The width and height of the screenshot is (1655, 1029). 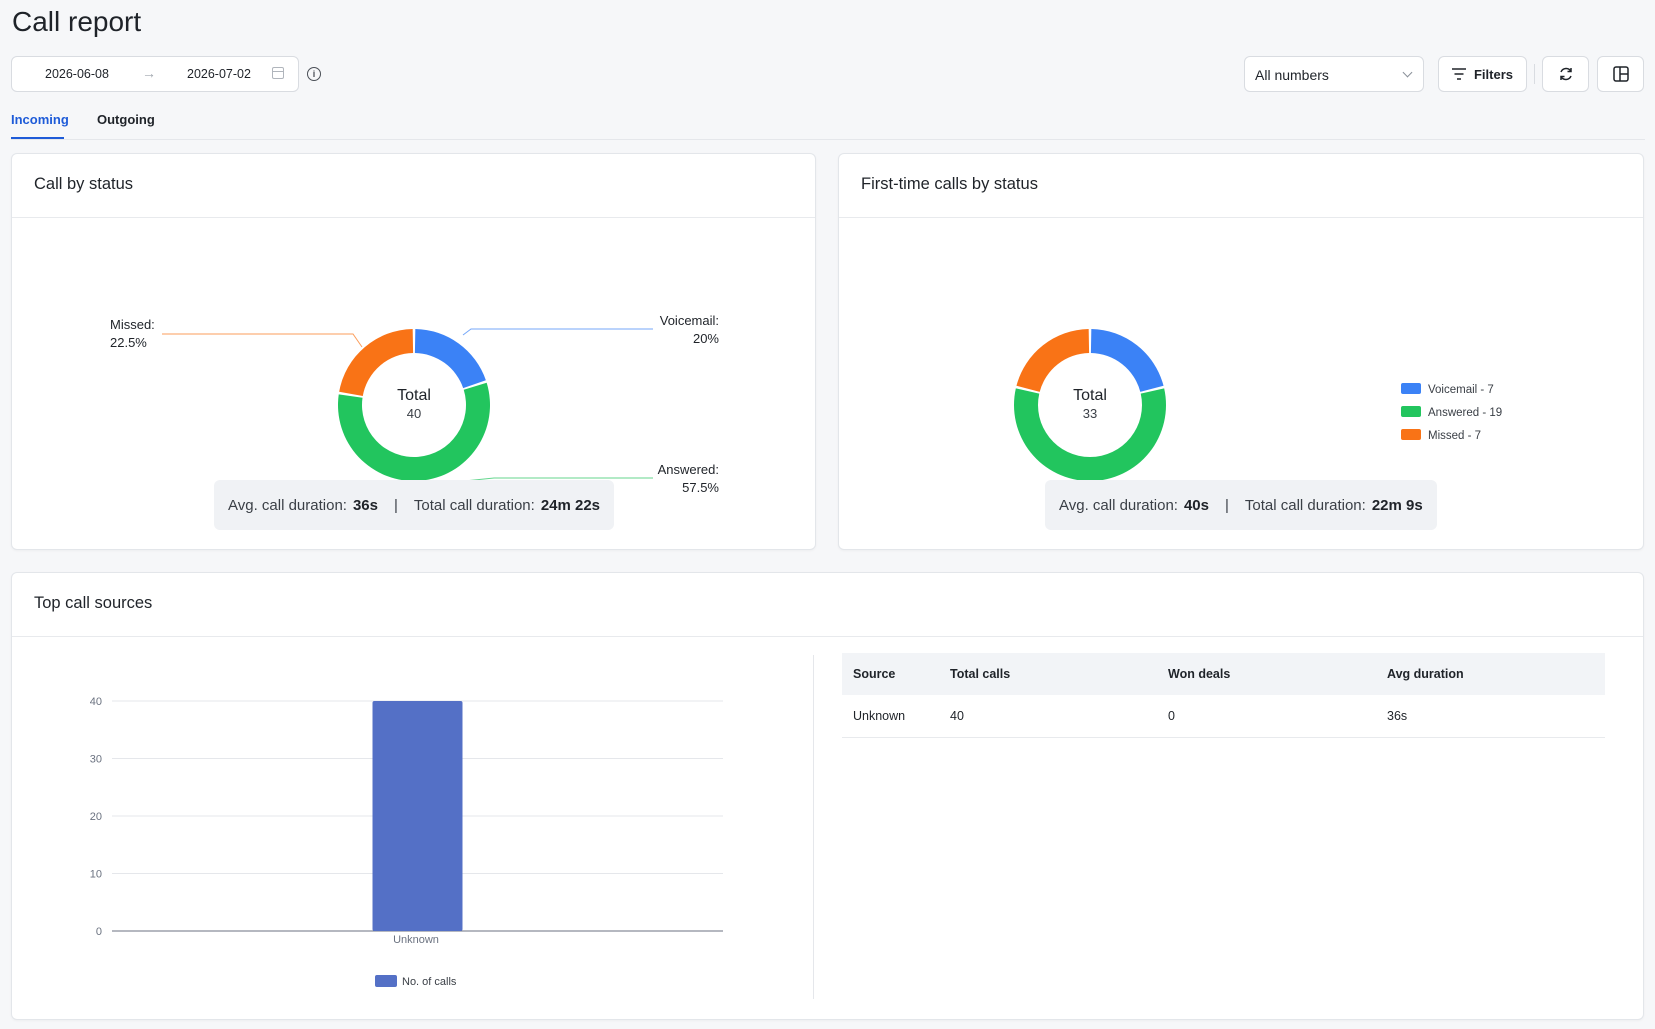 What do you see at coordinates (414, 413) in the screenshot?
I see `donut-center-value: 40` at bounding box center [414, 413].